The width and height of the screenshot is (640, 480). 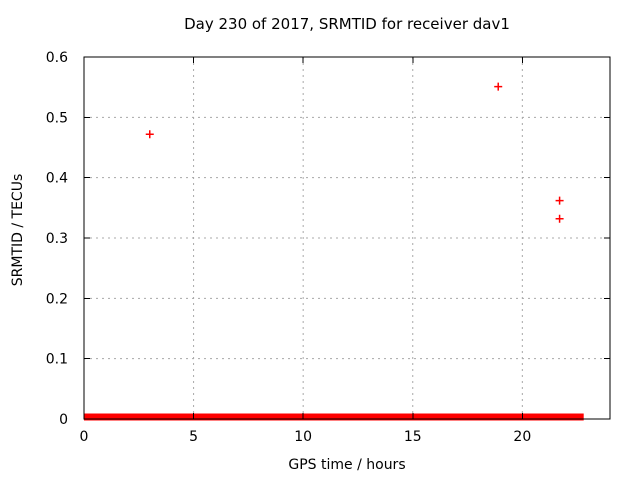 I want to click on y-axis-label: SRMTID / TECUs, so click(x=18, y=230).